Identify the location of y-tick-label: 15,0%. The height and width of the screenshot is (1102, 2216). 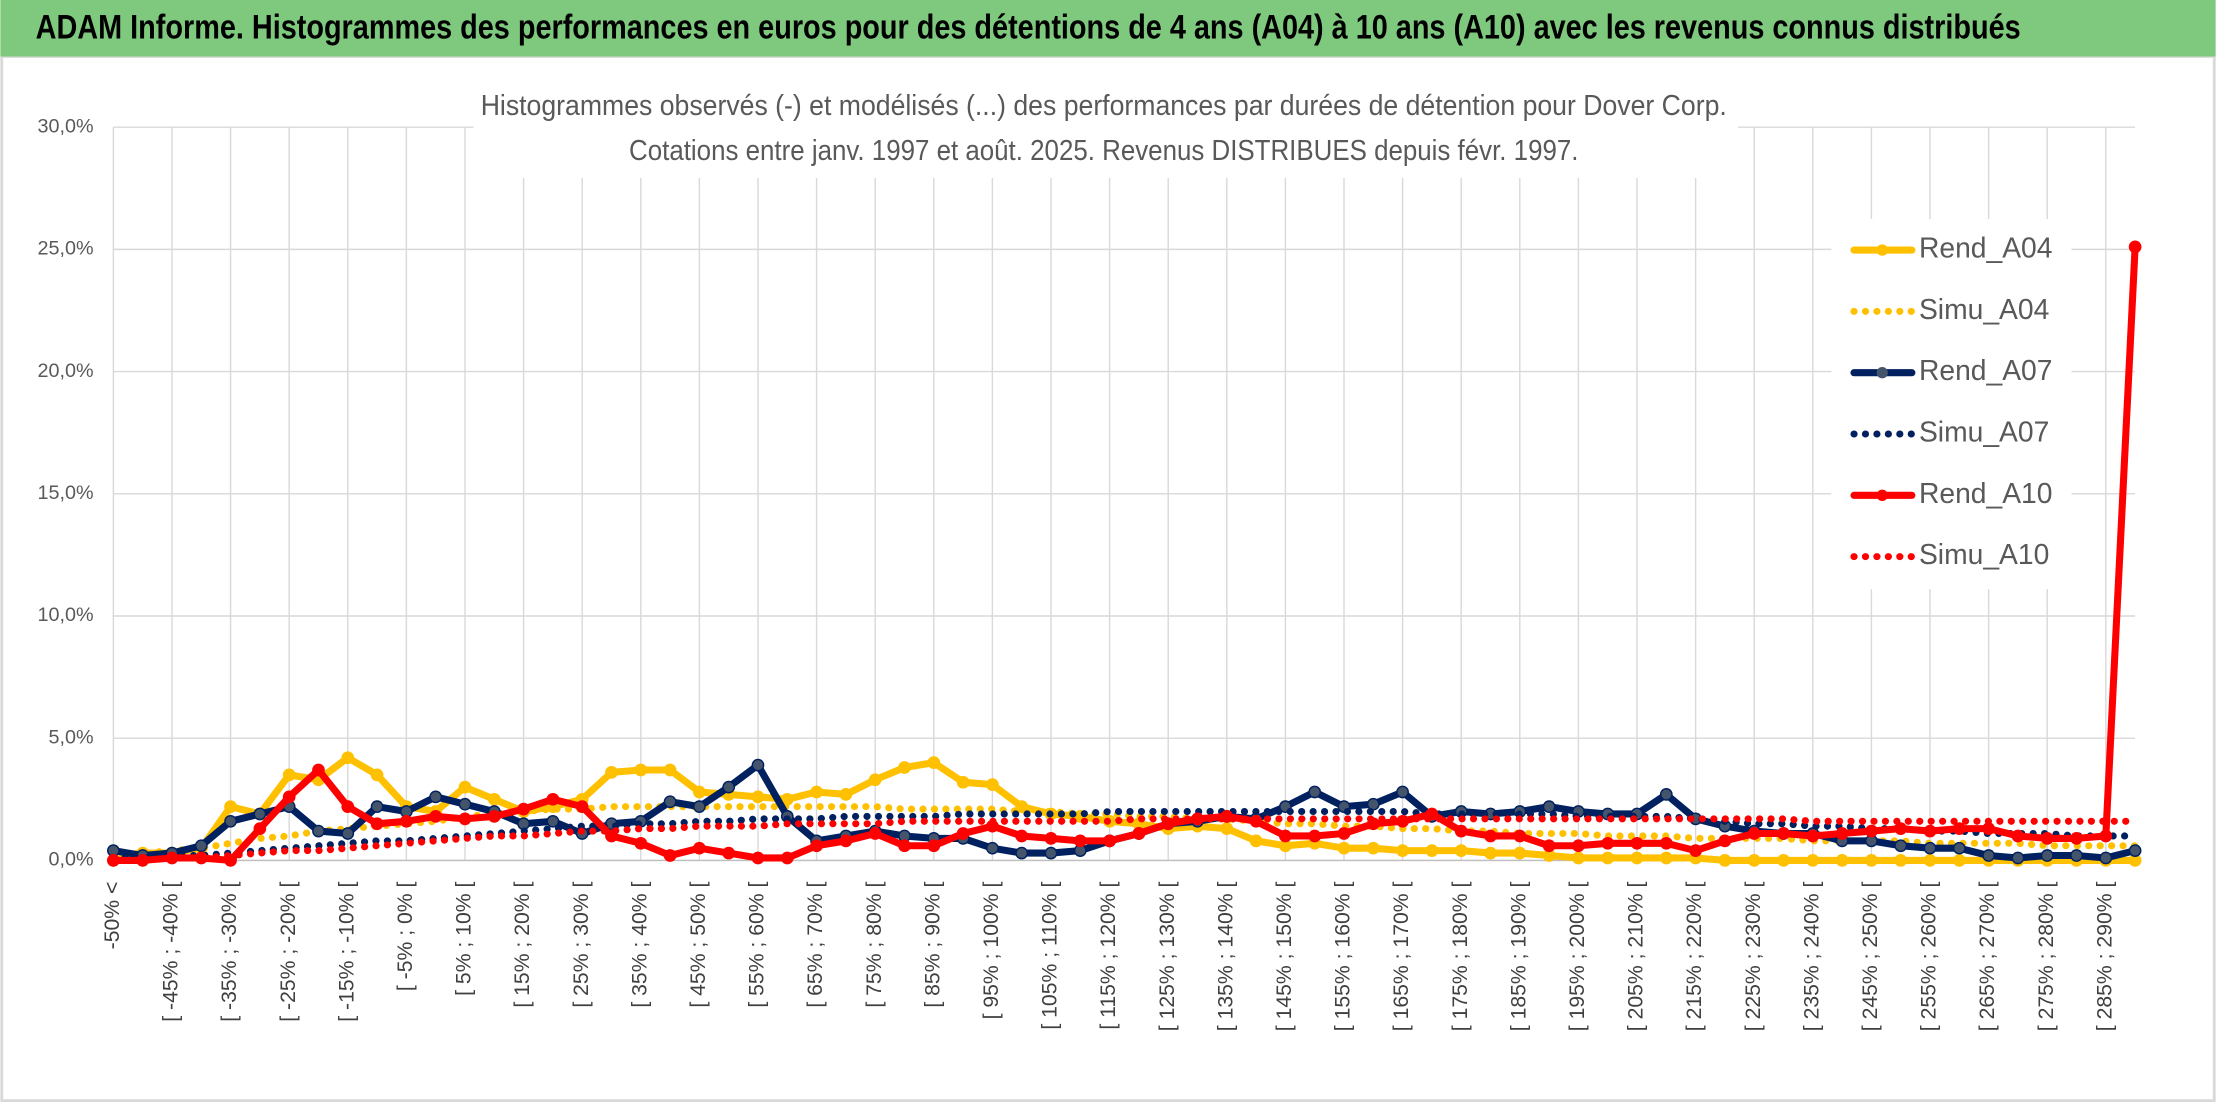
(66, 493).